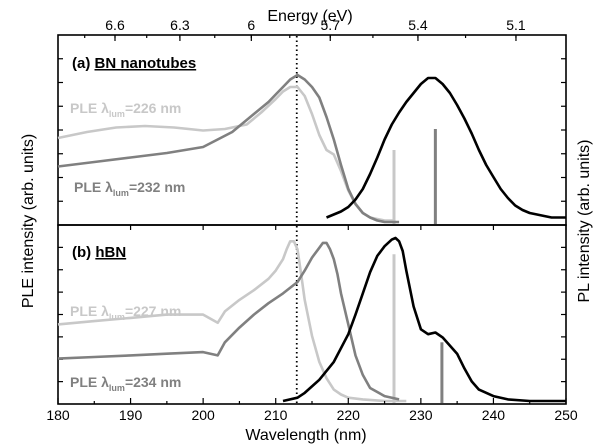 The width and height of the screenshot is (599, 444). Describe the element at coordinates (418, 25) in the screenshot. I see `energy-tick-label: 5.4` at that location.